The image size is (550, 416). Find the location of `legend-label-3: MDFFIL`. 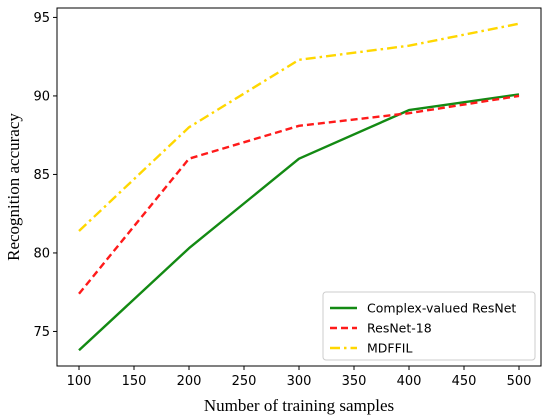

legend-label-3: MDFFIL is located at coordinates (389, 348).